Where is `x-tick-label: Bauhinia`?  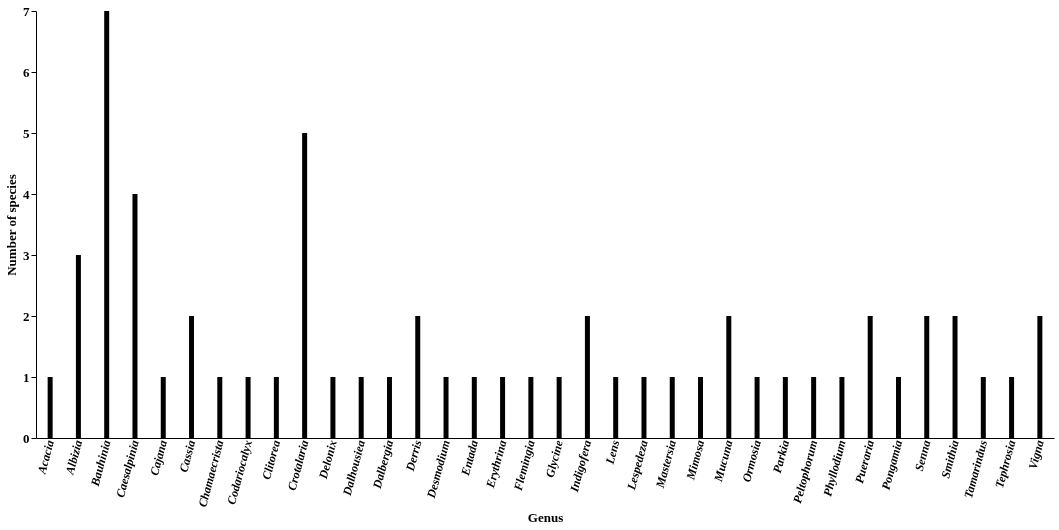 x-tick-label: Bauhinia is located at coordinates (100, 463).